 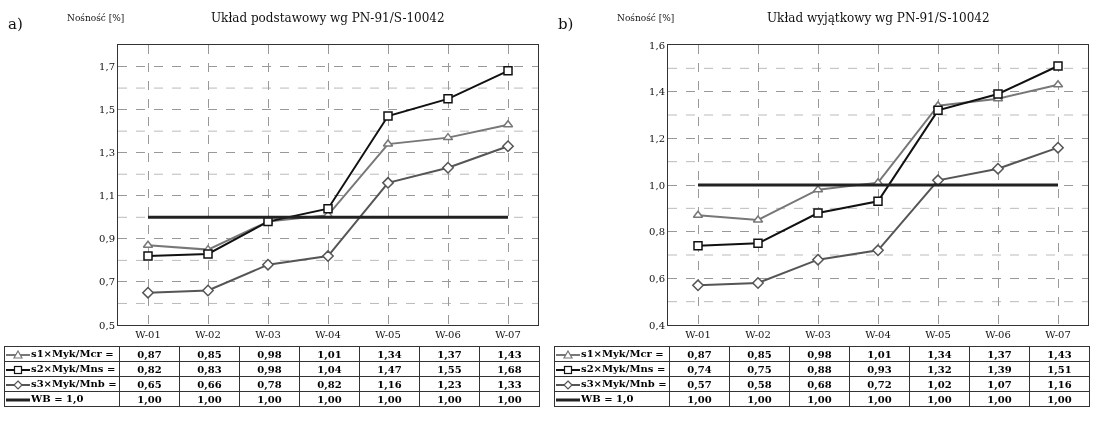 What do you see at coordinates (107, 153) in the screenshot?
I see `y-tick-label: 1,3` at bounding box center [107, 153].